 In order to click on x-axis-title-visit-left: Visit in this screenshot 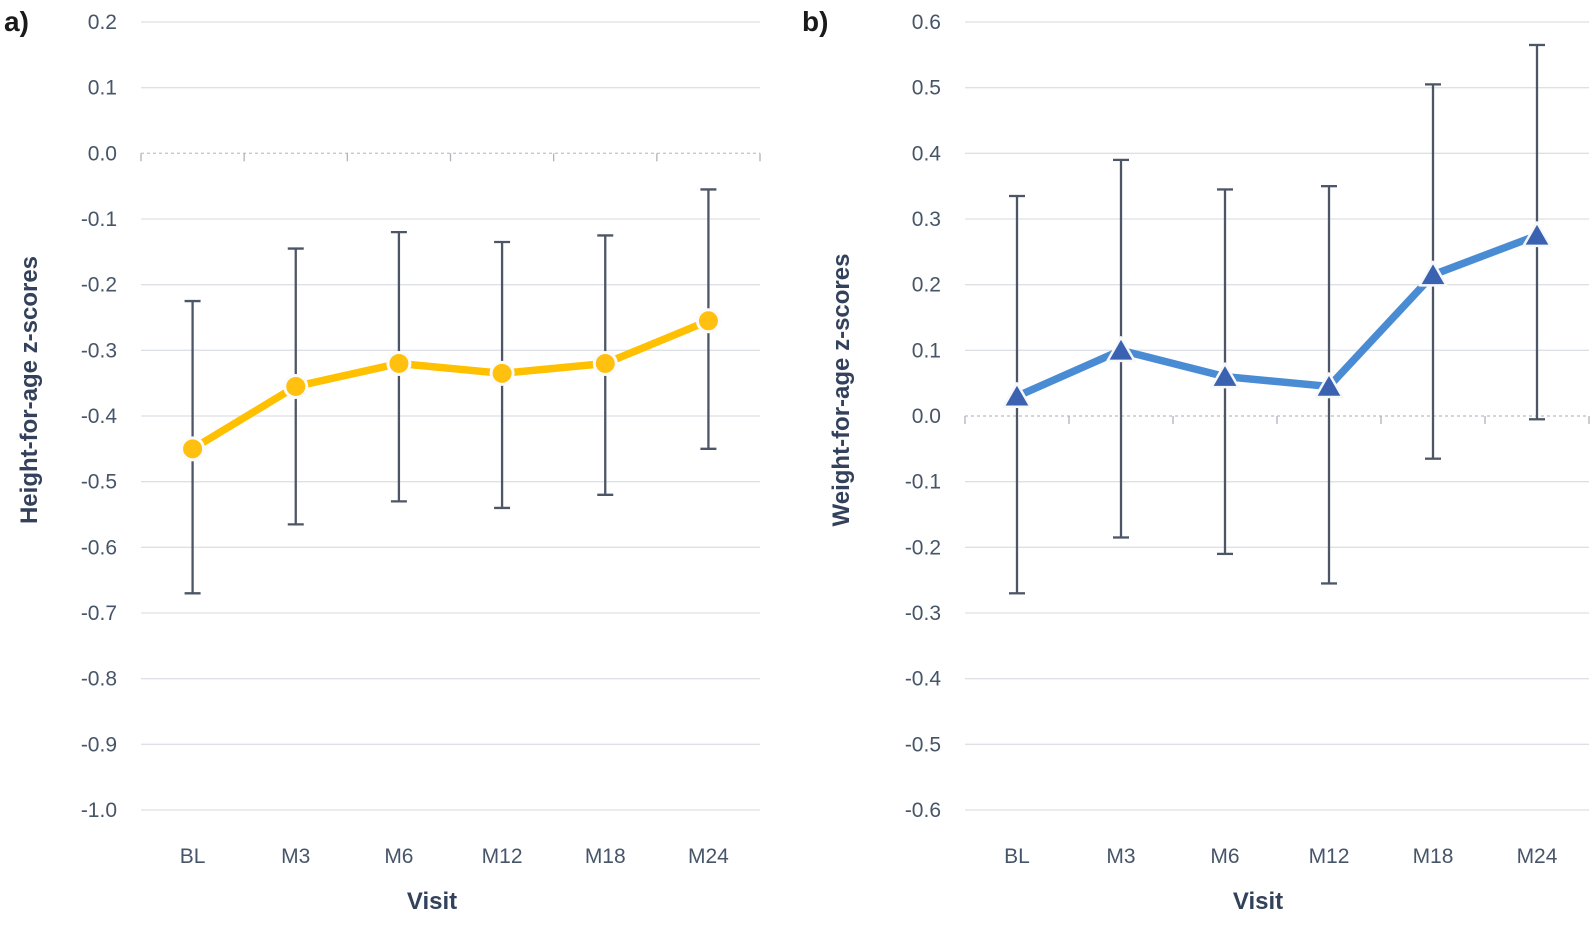, I will do `click(432, 901)`.